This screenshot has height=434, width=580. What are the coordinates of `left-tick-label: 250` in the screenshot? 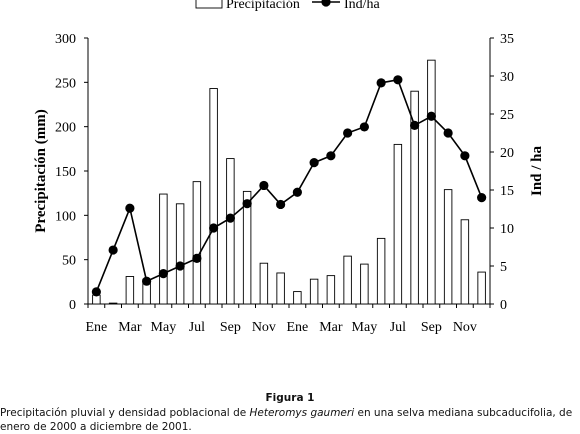 It's located at (65, 83).